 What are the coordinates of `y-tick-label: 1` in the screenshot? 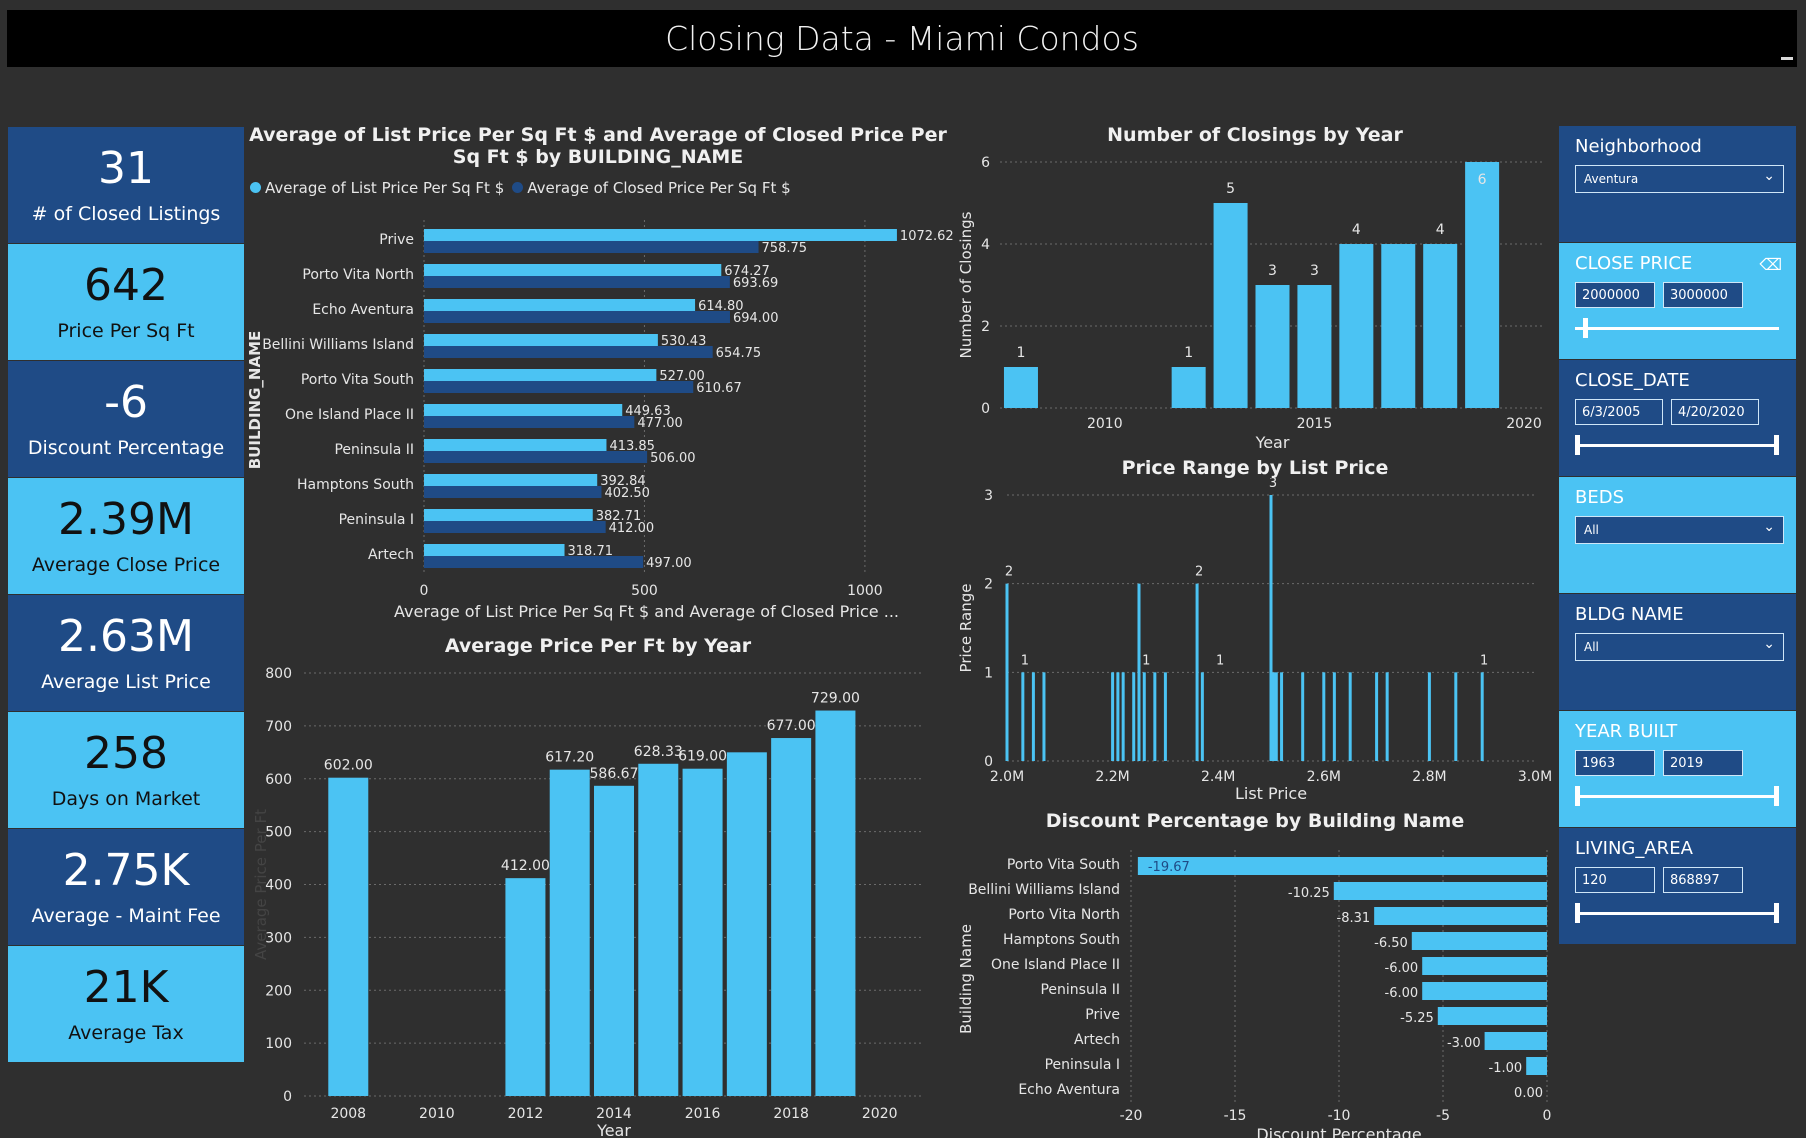 It's located at (988, 673).